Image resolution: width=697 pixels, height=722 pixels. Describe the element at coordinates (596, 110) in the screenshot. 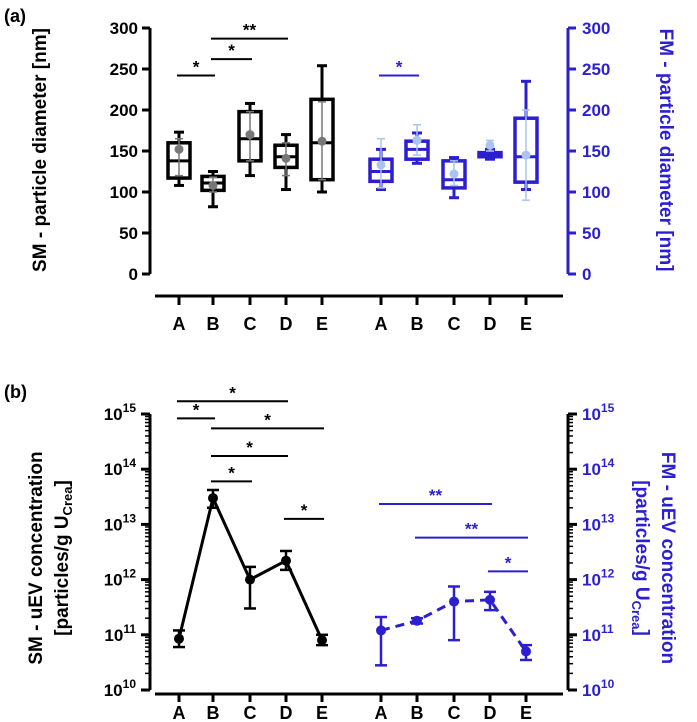

I see `fm-diameter-y-tick-label: 200` at that location.